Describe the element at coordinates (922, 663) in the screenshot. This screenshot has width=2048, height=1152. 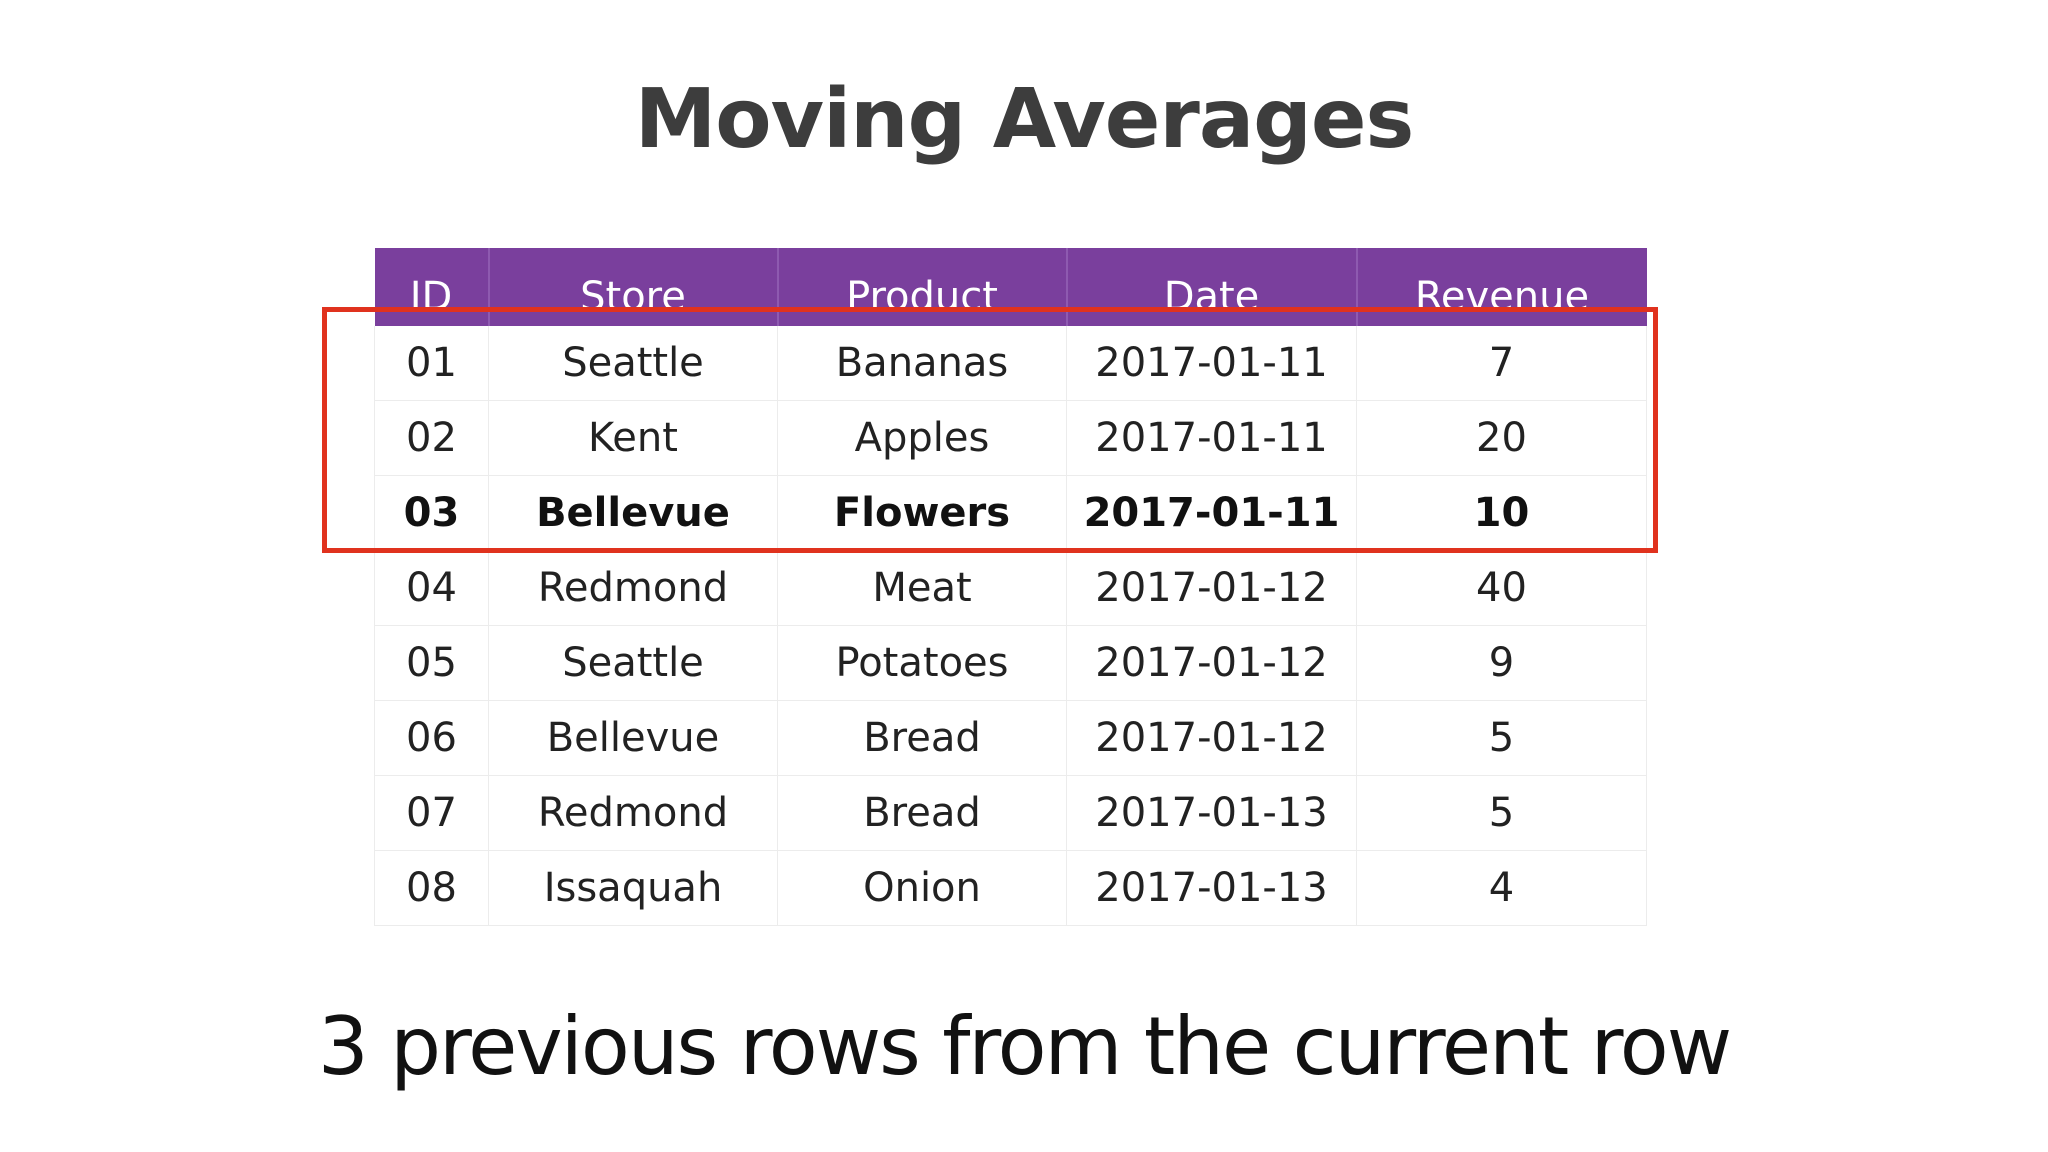
I see `cell-product: Potatoes` at that location.